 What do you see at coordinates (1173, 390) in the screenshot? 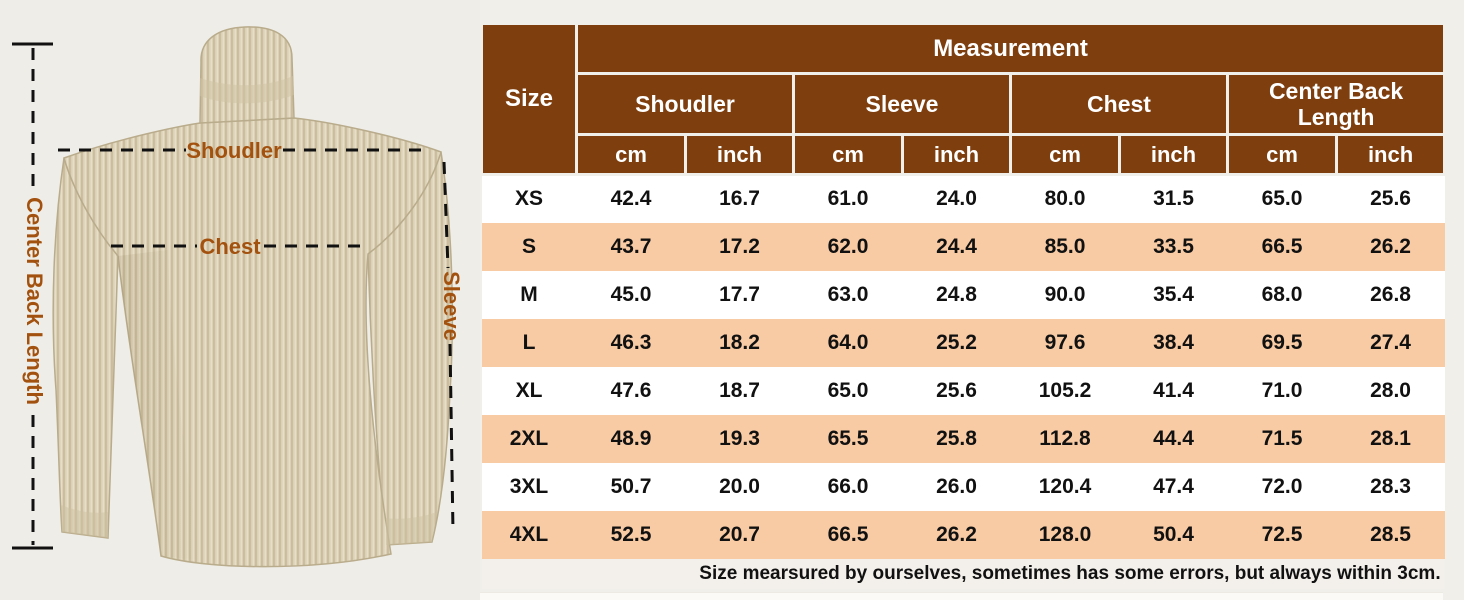
I see `measurement-cell: 41.4` at bounding box center [1173, 390].